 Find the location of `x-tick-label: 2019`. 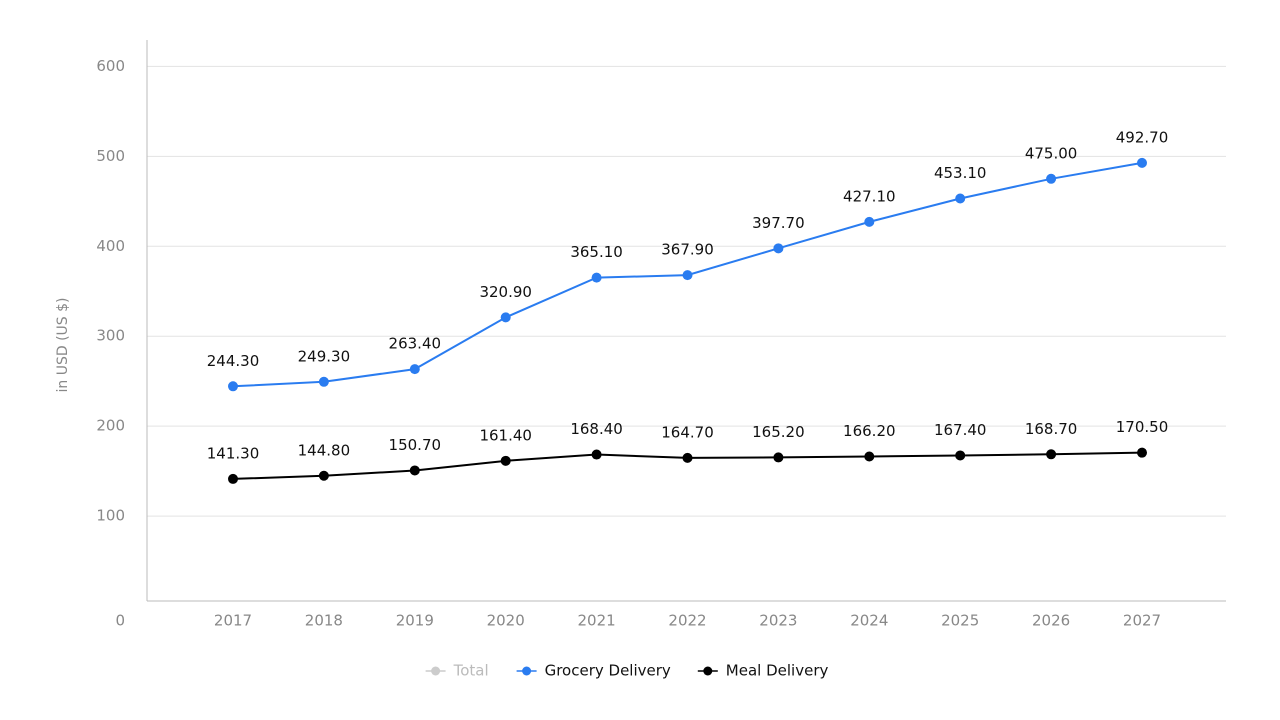

x-tick-label: 2019 is located at coordinates (415, 621).